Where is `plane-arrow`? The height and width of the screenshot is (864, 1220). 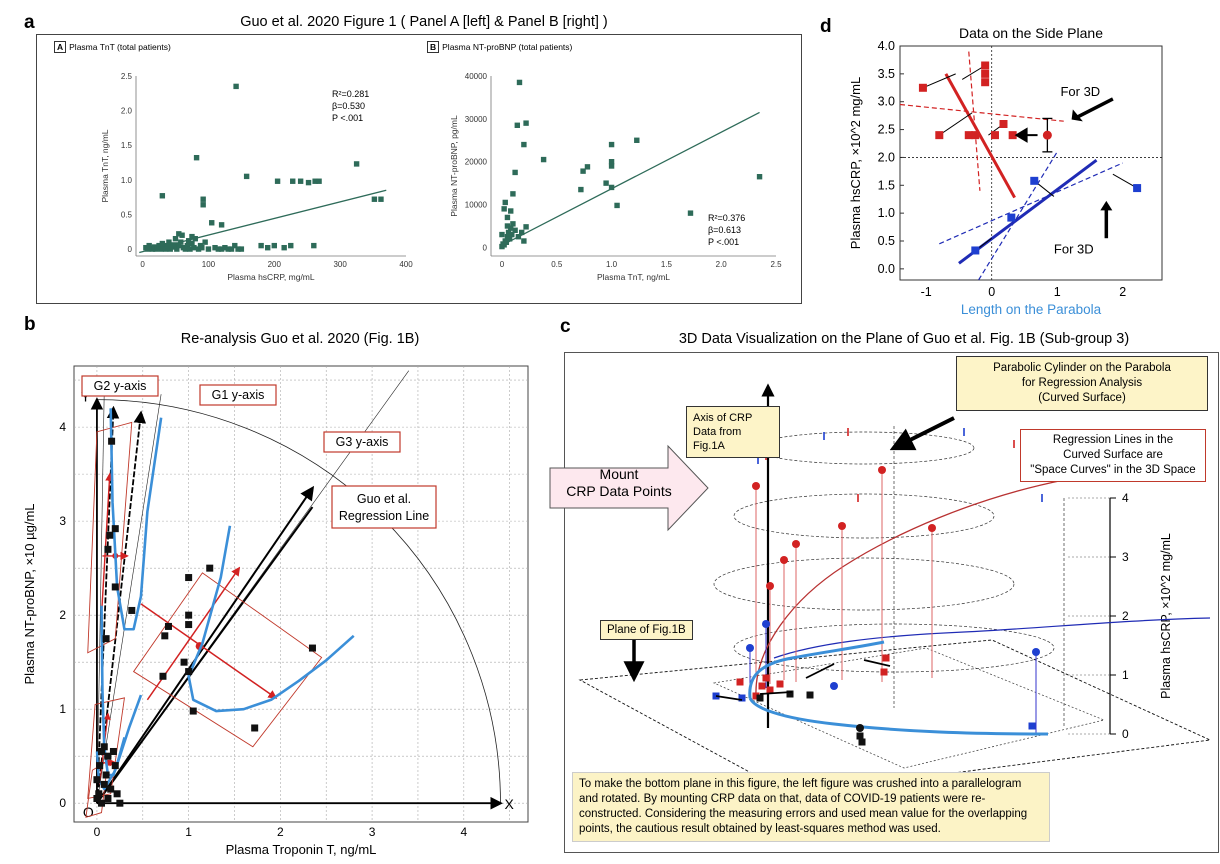
plane-arrow is located at coordinates (729, 698).